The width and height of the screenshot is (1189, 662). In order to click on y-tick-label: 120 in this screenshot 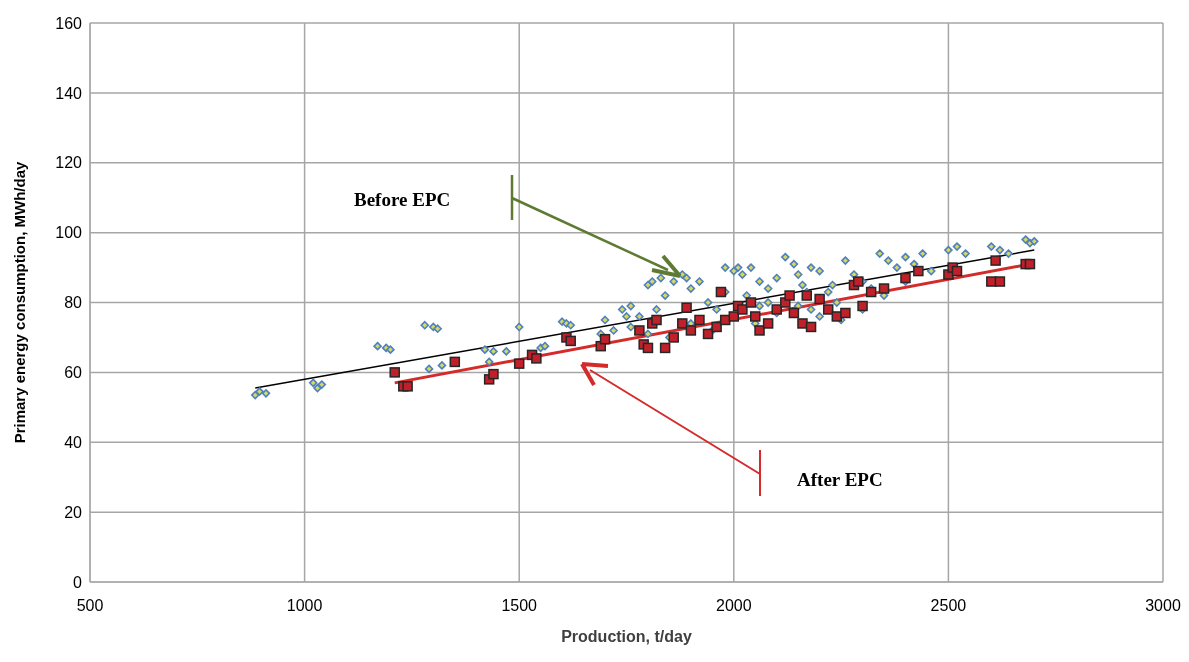, I will do `click(69, 163)`.